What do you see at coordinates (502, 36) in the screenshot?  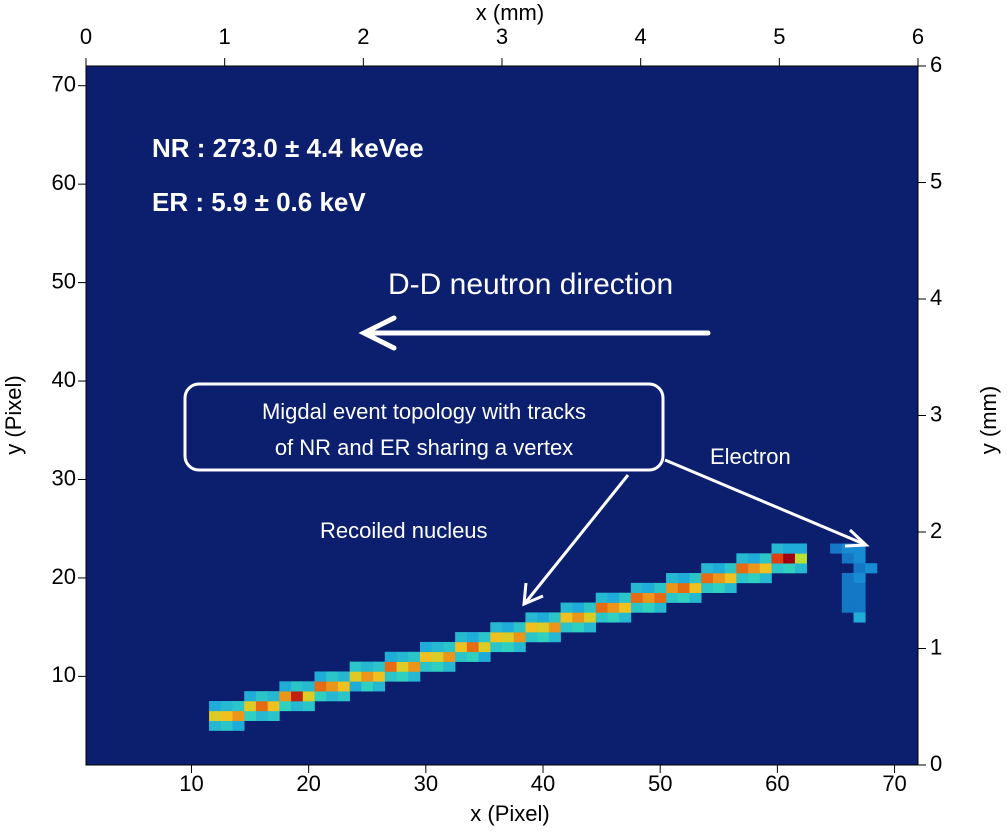 I see `x2-tick-label: 3` at bounding box center [502, 36].